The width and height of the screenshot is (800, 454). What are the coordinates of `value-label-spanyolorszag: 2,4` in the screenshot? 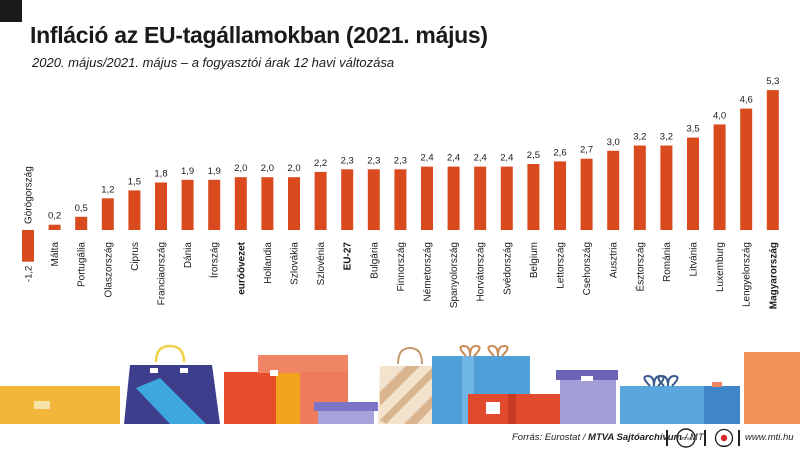 It's located at (453, 158).